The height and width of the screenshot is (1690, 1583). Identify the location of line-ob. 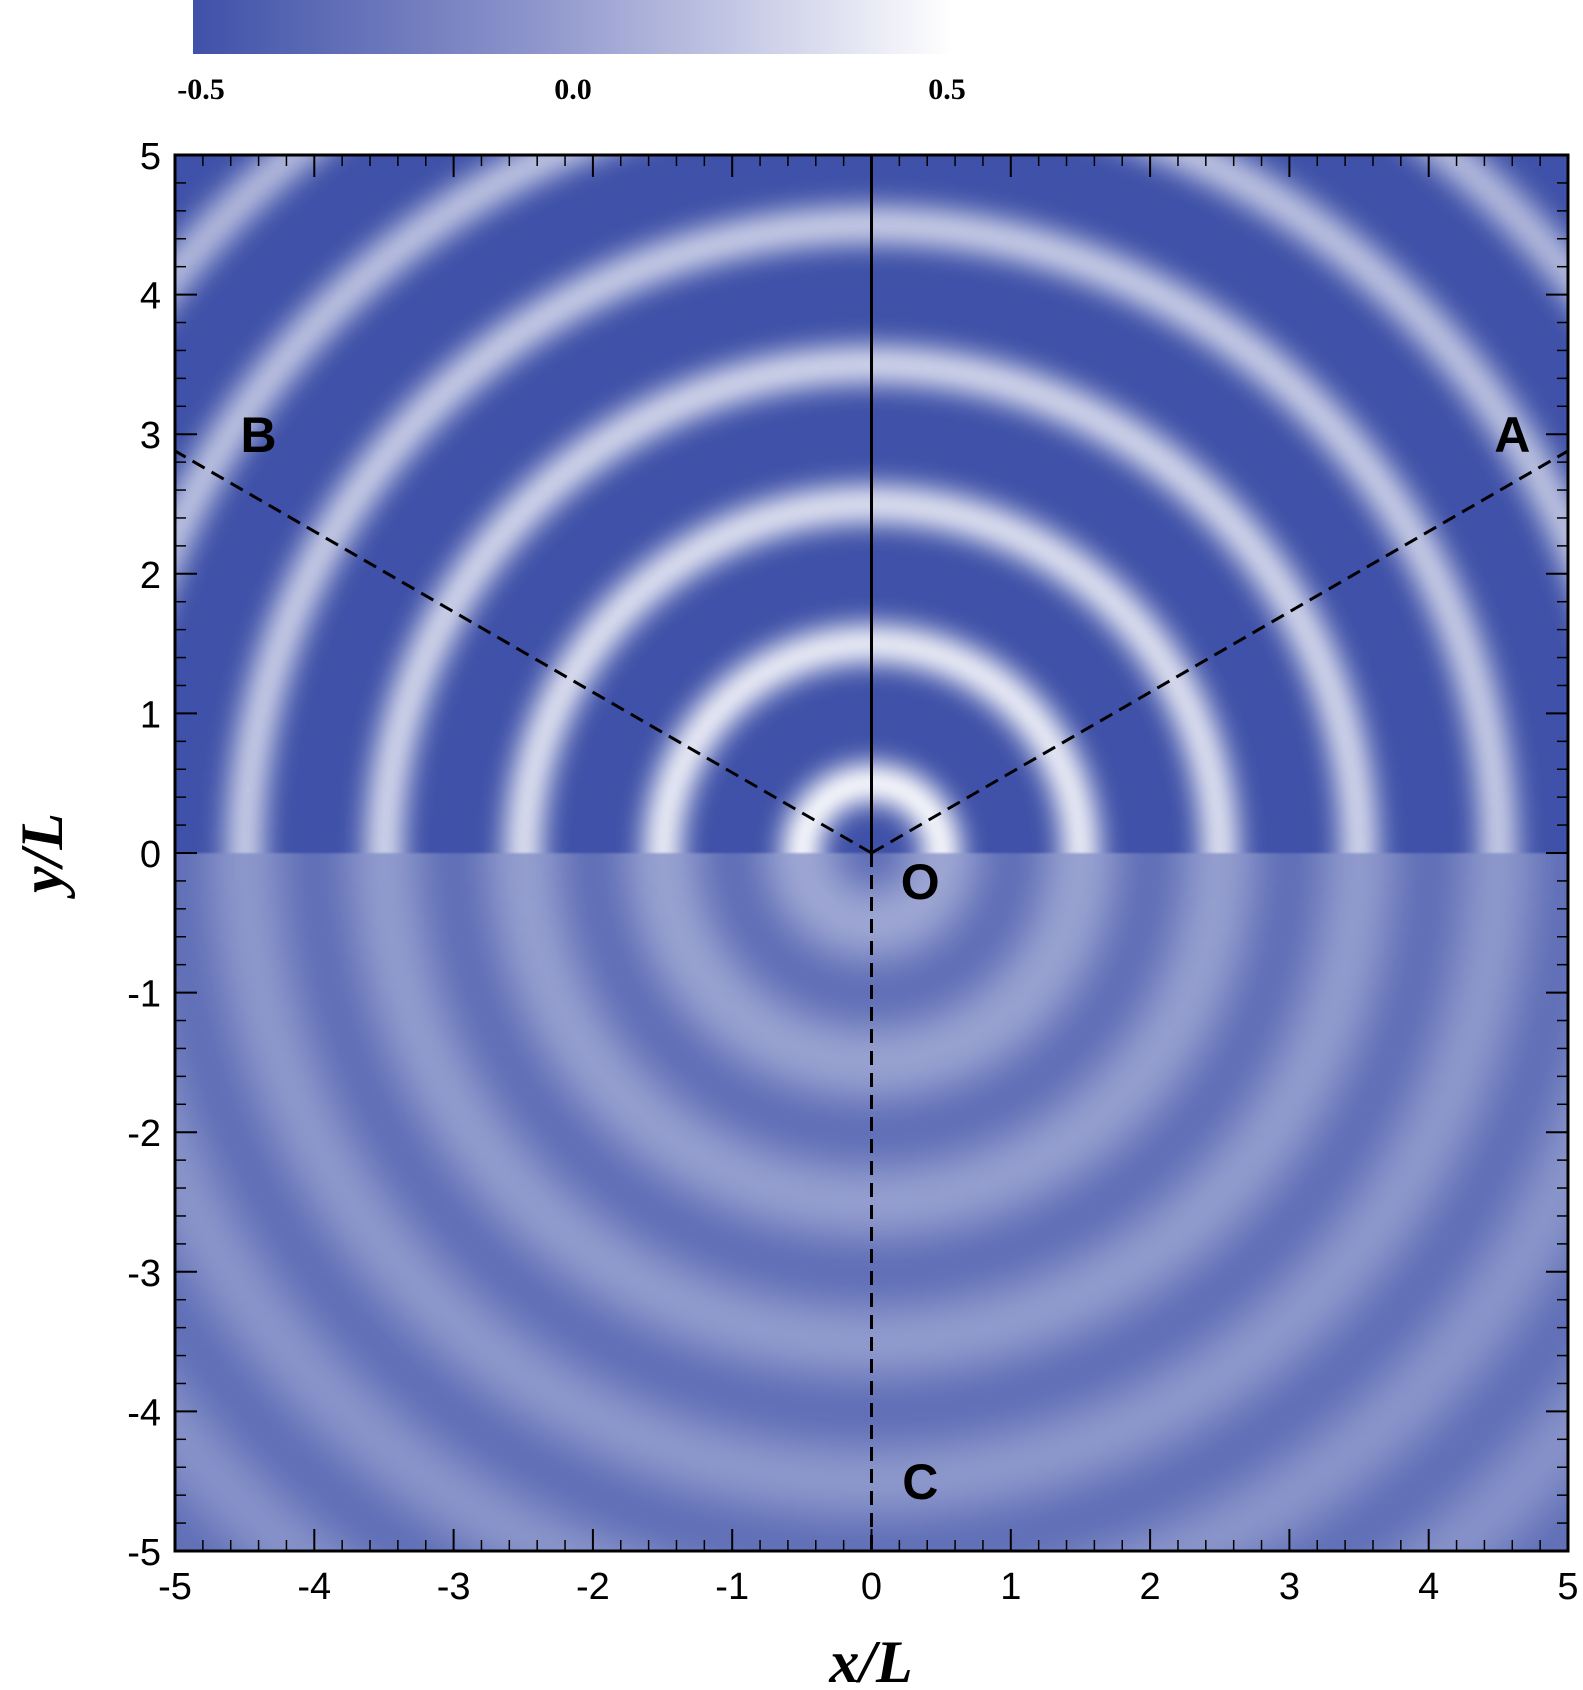
(524, 652).